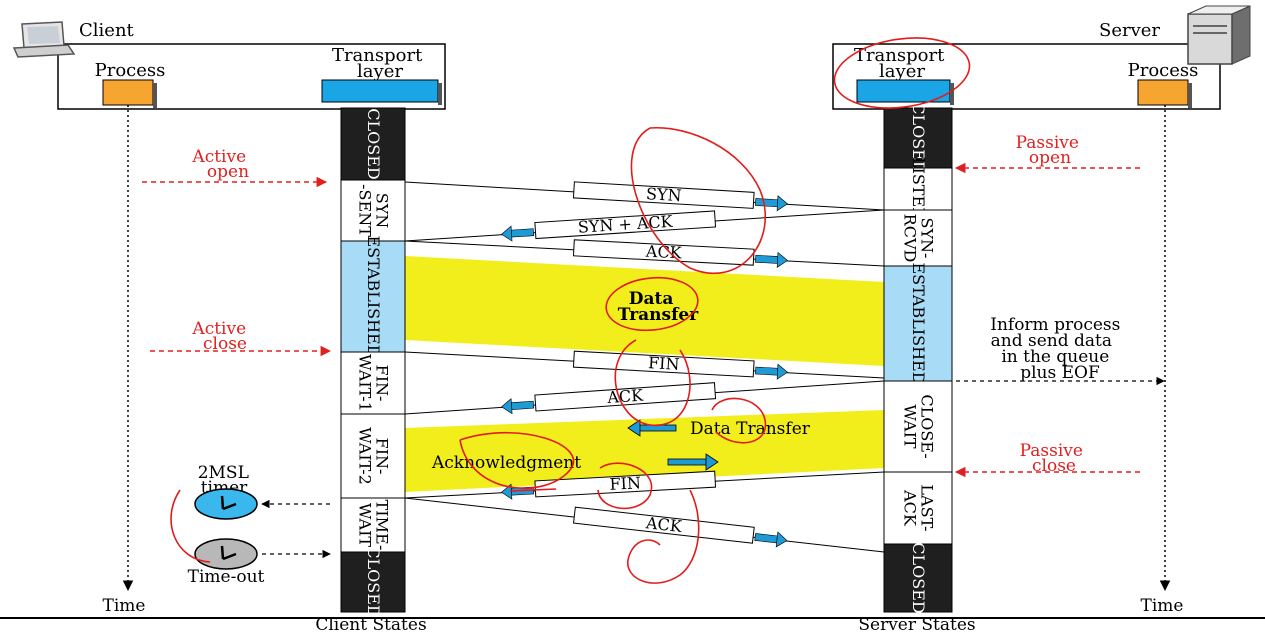 The width and height of the screenshot is (1265, 633). What do you see at coordinates (664, 194) in the screenshot?
I see `segment-label: SYN` at bounding box center [664, 194].